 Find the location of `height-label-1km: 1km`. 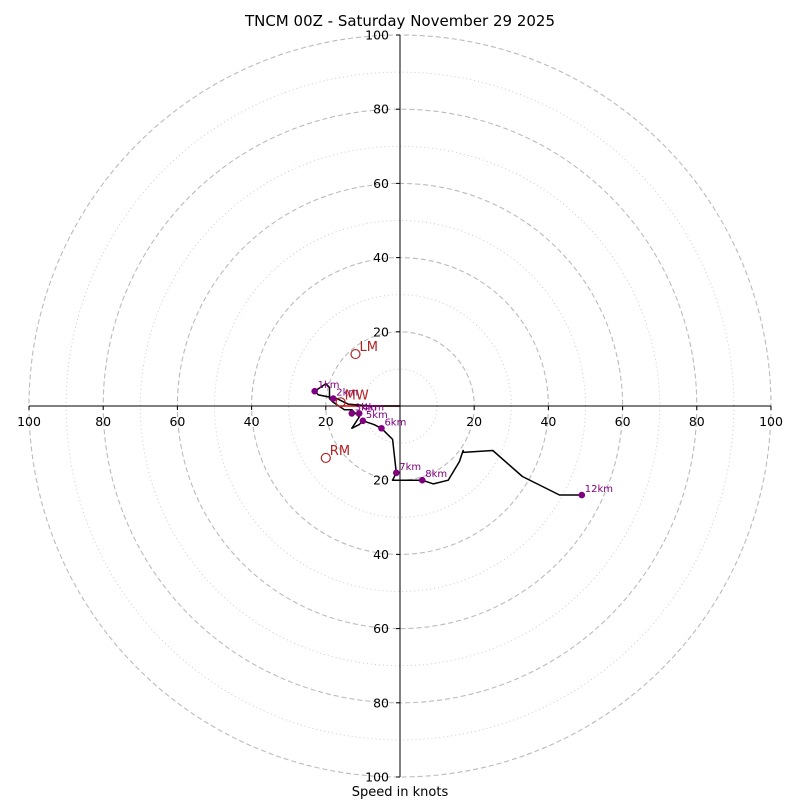

height-label-1km: 1km is located at coordinates (329, 385).